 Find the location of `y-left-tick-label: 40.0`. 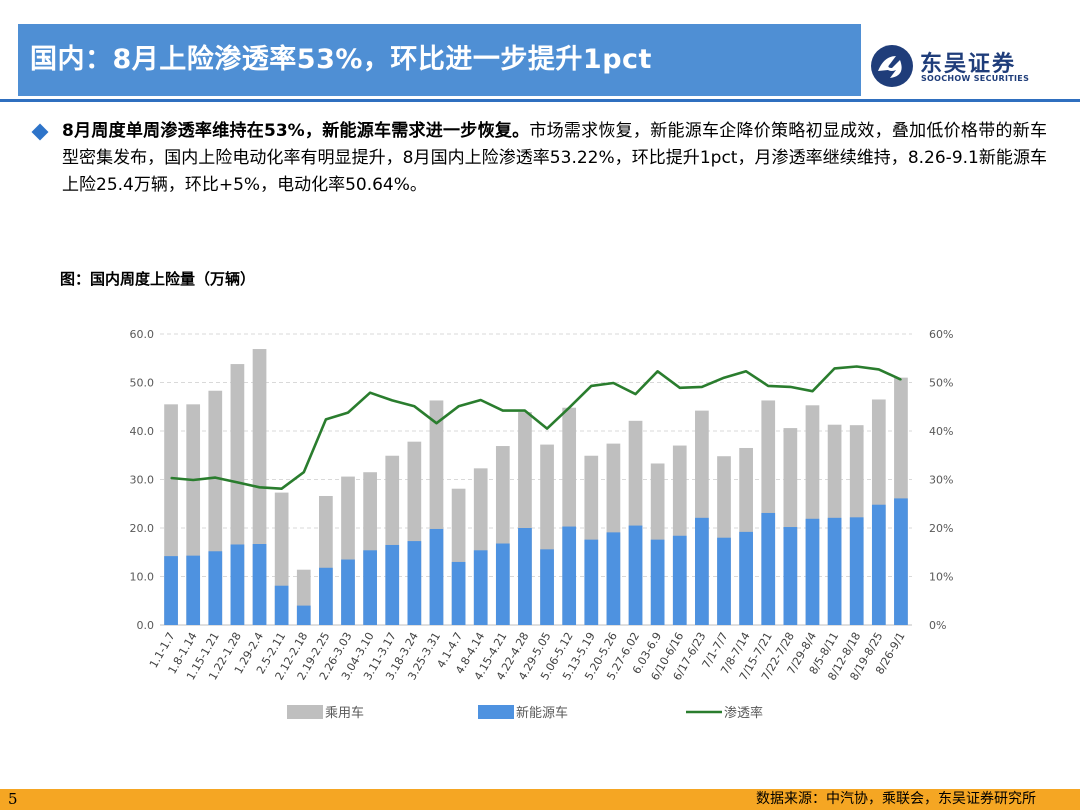

y-left-tick-label: 40.0 is located at coordinates (142, 431).